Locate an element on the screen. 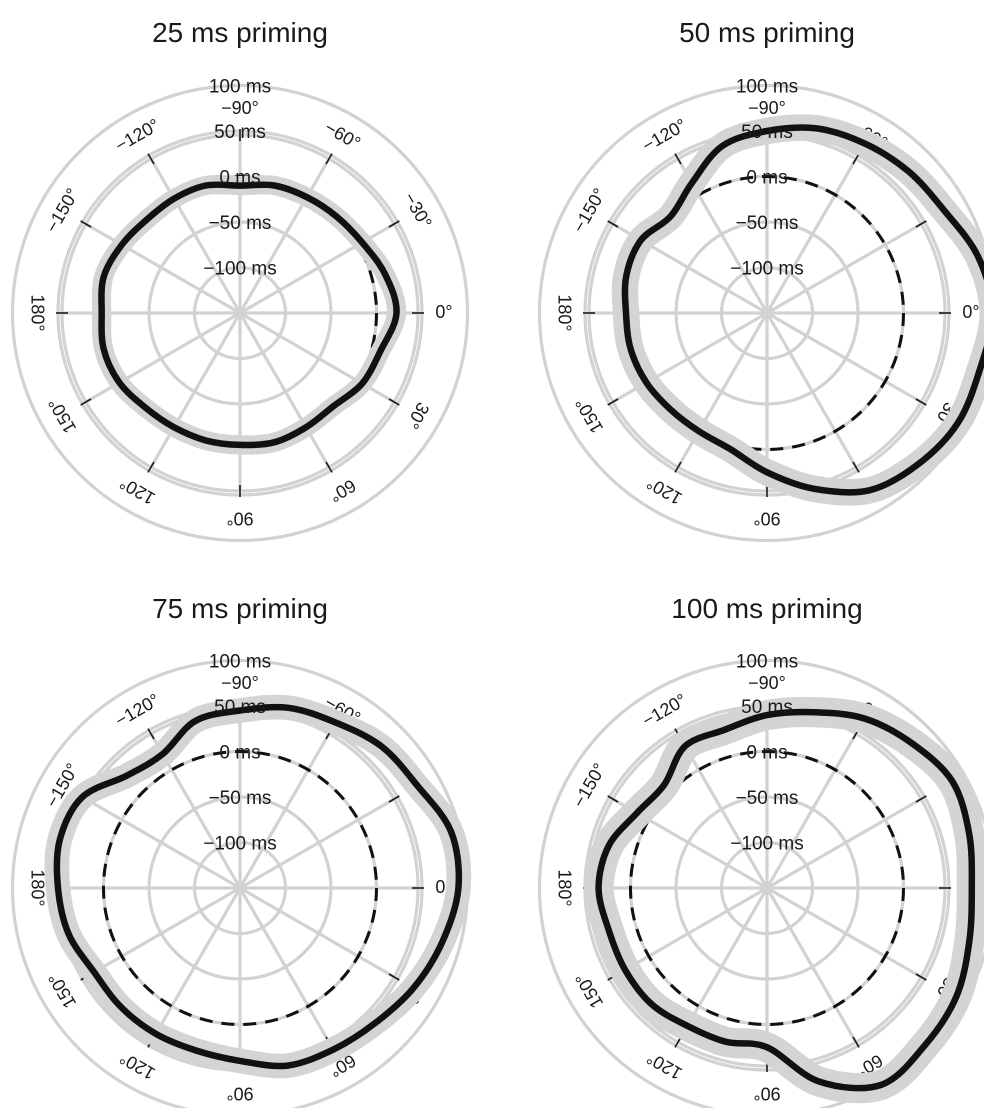 This screenshot has width=984, height=1108. panel-title: 25 ms priming is located at coordinates (240, 32).